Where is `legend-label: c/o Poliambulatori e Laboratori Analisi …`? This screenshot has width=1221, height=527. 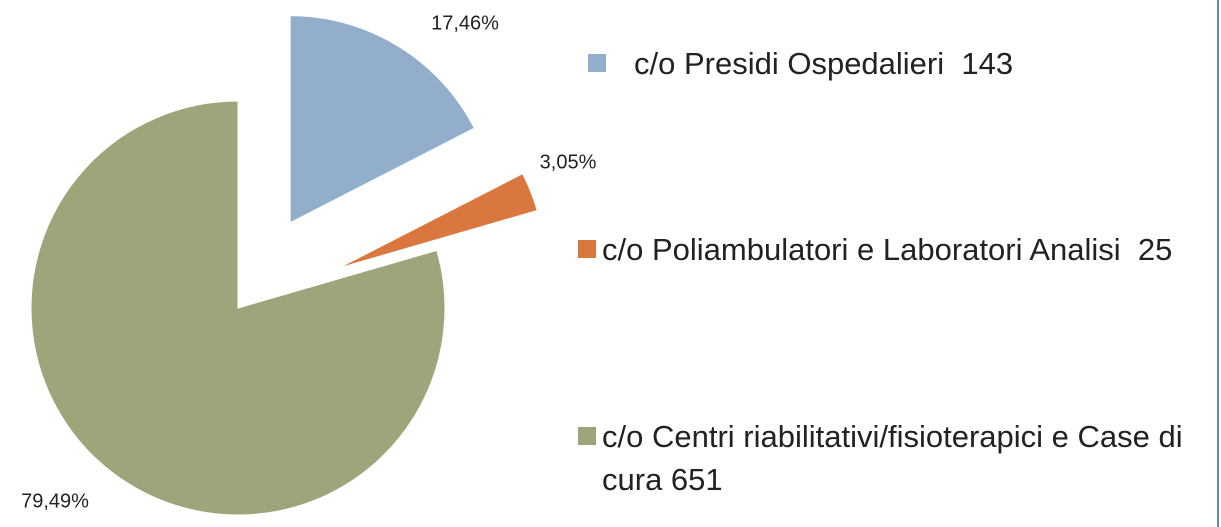 legend-label: c/o Poliambulatori e Laboratori Analisi … is located at coordinates (887, 249).